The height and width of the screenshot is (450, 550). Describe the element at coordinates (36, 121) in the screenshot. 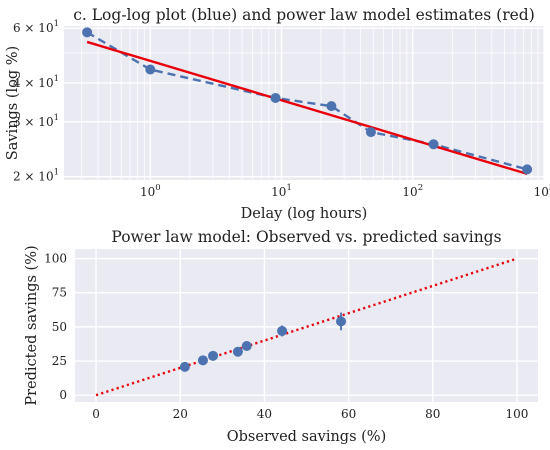

I see `top-y-tick-label: 3 × 10¹` at that location.